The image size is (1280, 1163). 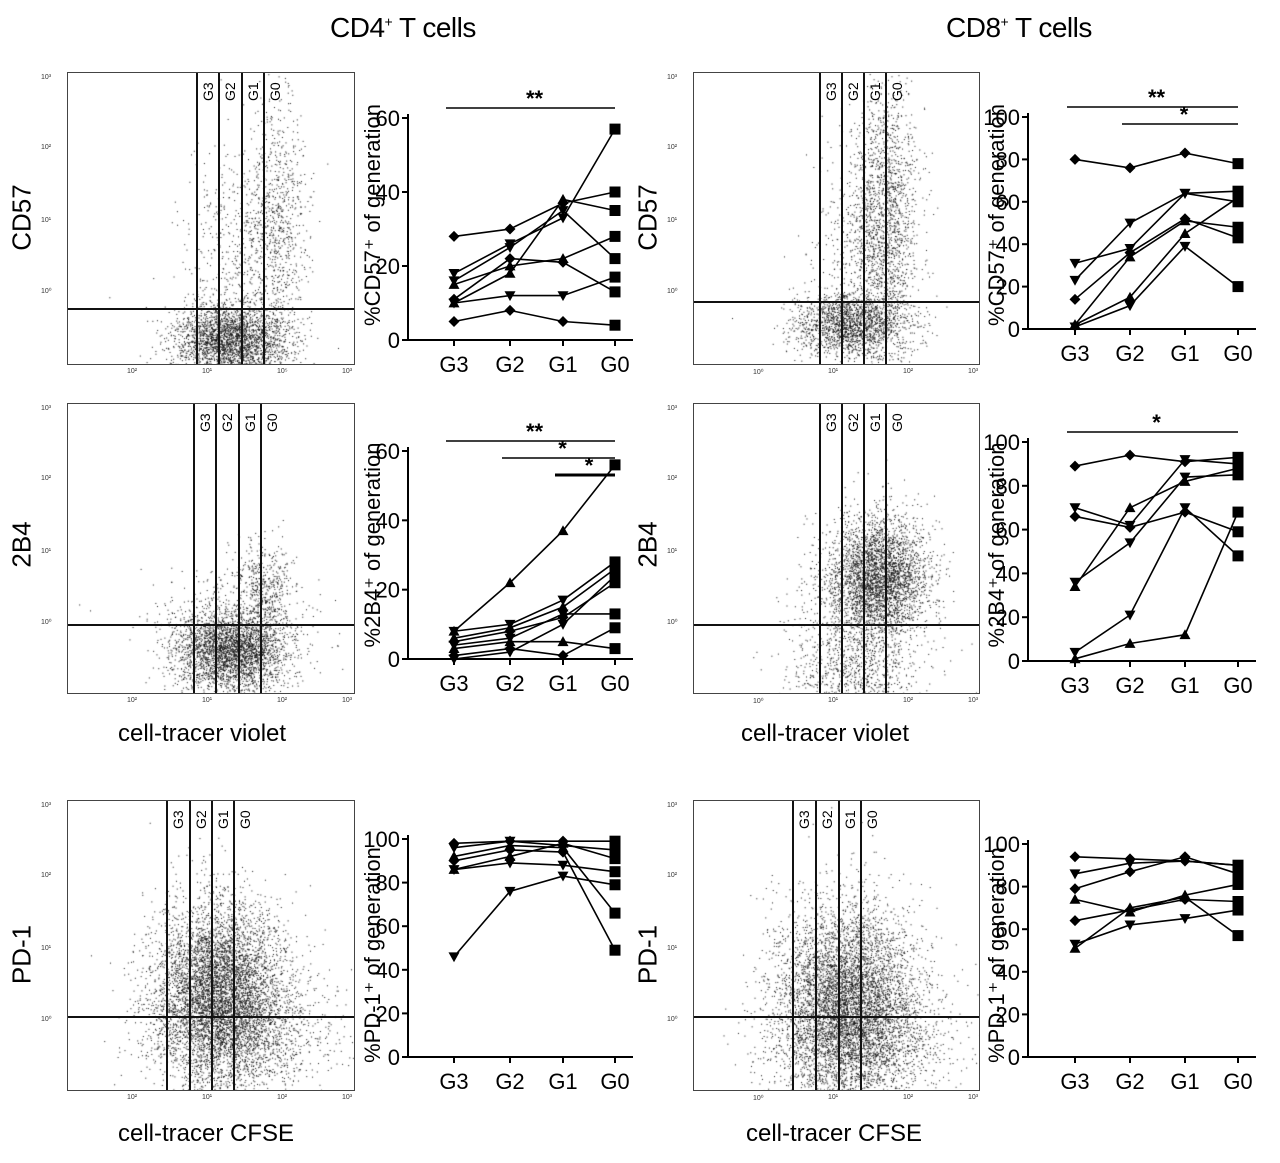 I want to click on cd4-cd57-line-significance-label: **, so click(x=535, y=98).